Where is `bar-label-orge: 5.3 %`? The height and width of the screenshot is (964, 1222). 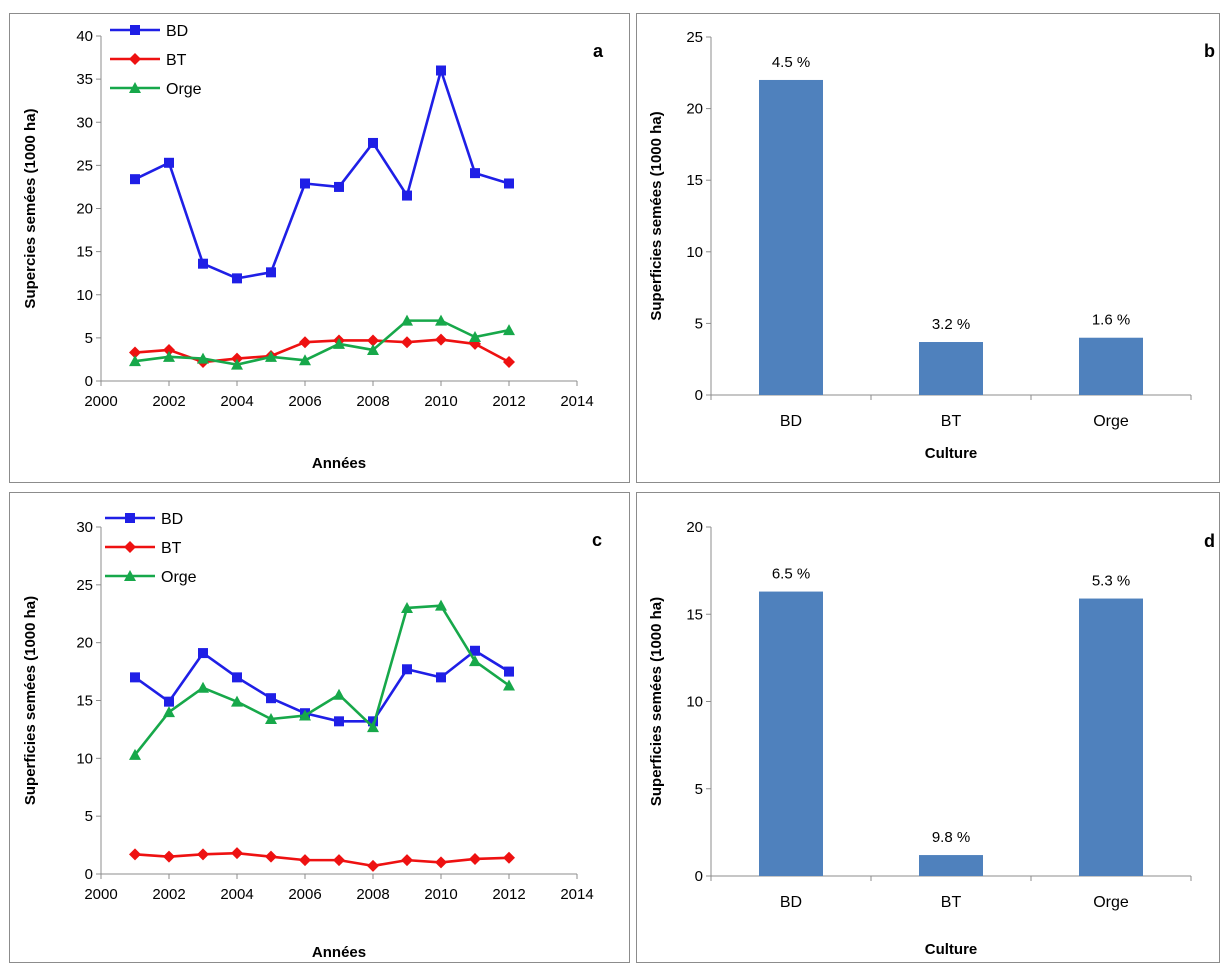 bar-label-orge: 5.3 % is located at coordinates (1111, 581).